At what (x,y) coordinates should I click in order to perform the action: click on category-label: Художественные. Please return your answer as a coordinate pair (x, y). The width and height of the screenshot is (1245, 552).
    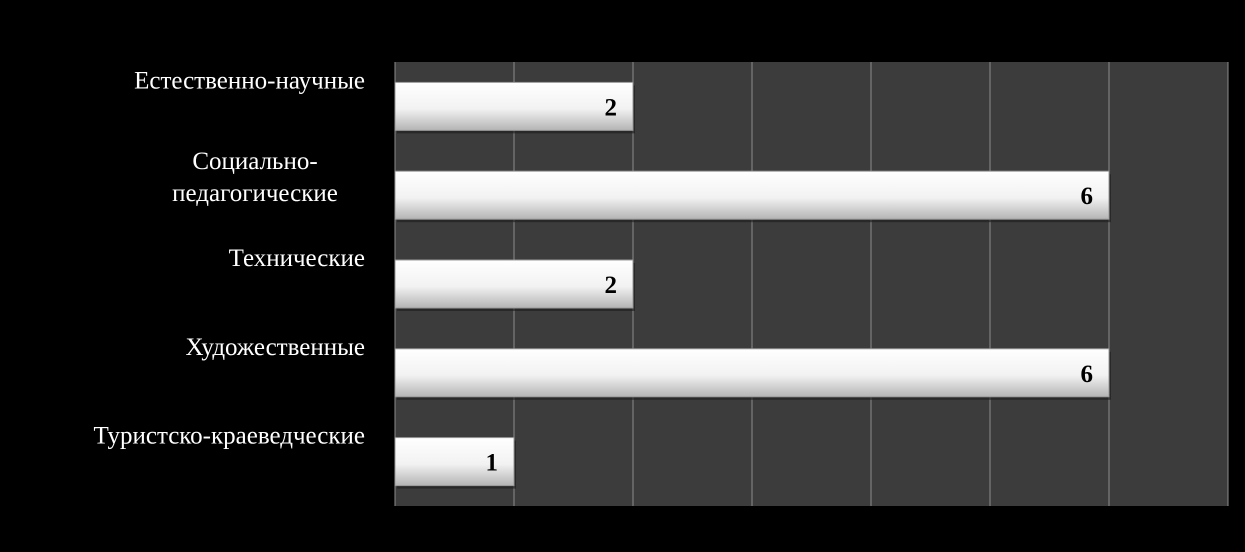
    Looking at the image, I should click on (275, 347).